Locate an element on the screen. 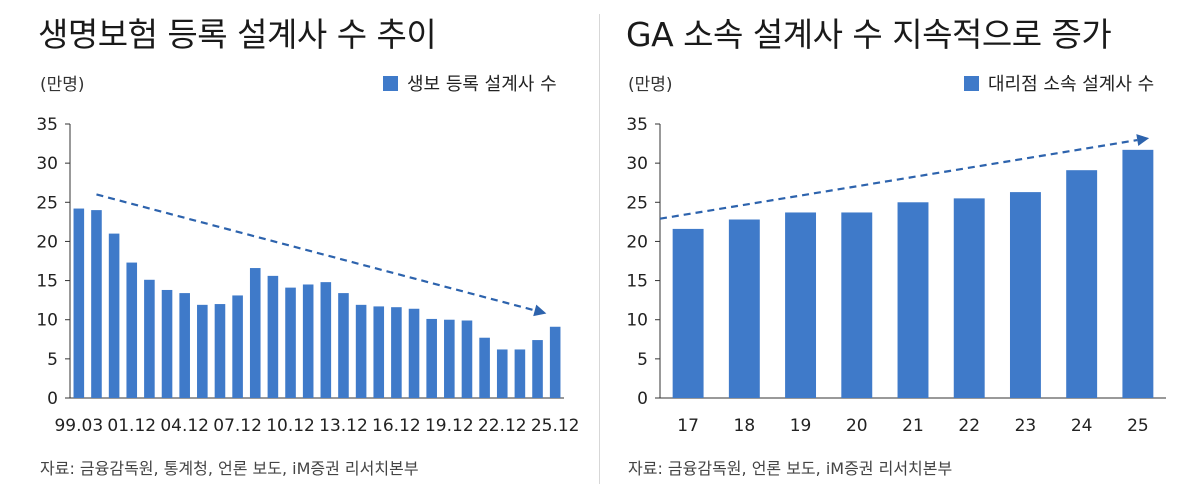 The image size is (1198, 499). right-y-tick-label: 35 is located at coordinates (637, 125).